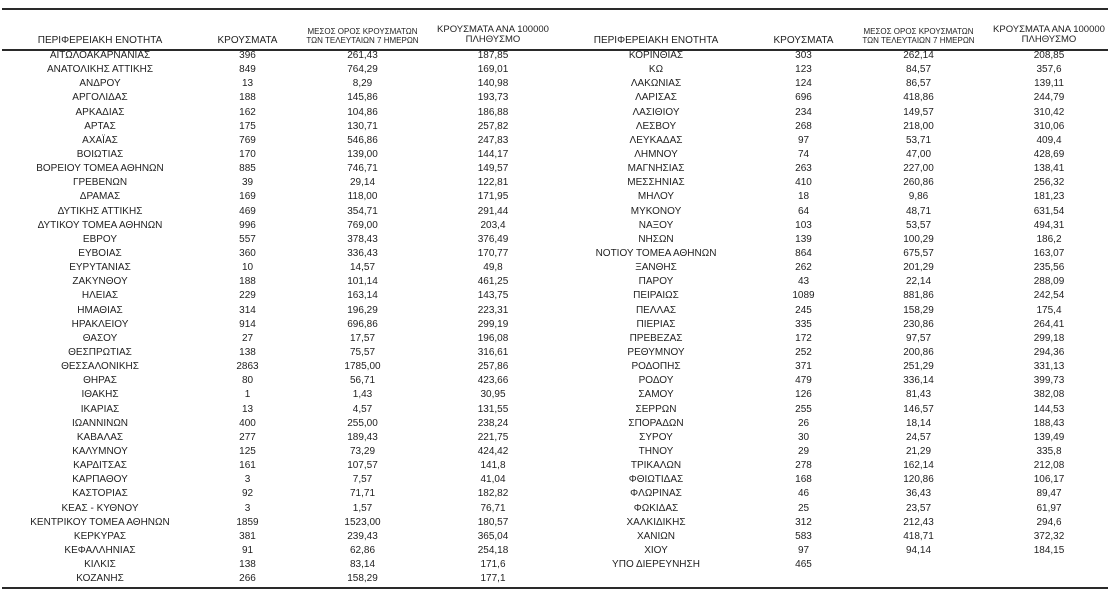  Describe the element at coordinates (278, 84) in the screenshot. I see `table-row: ΑΝΔΡΟΥ 13 8,29 140,98` at that location.